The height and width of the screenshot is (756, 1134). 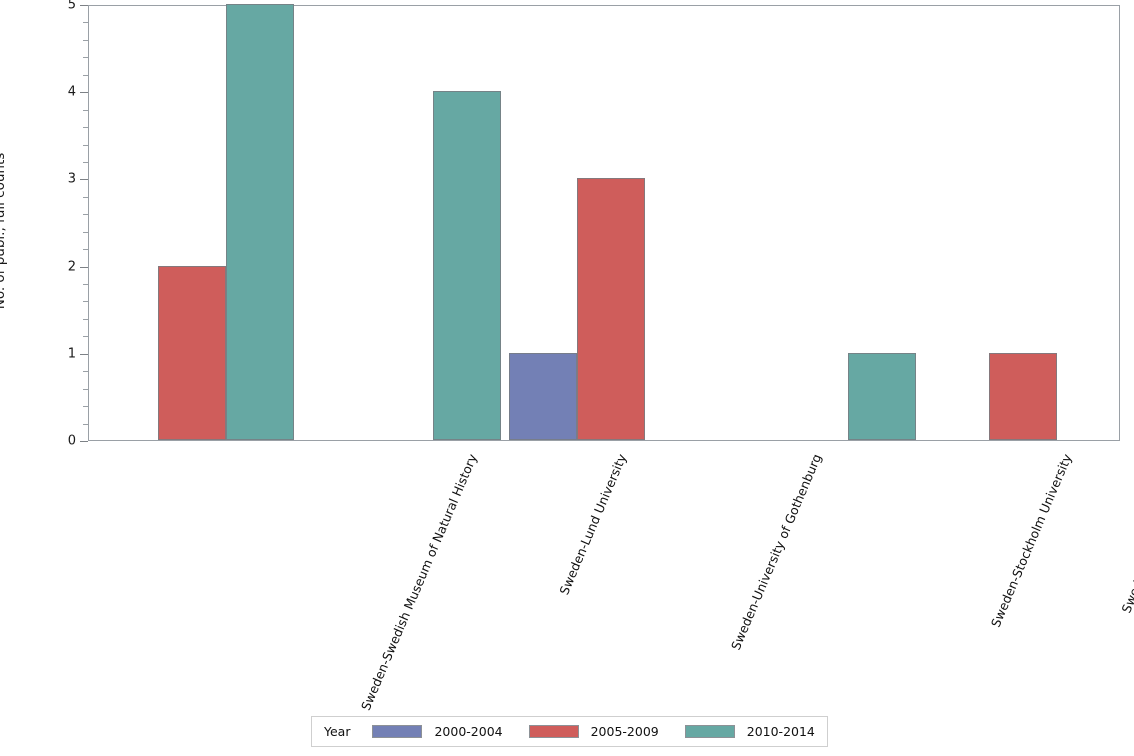 What do you see at coordinates (337, 731) in the screenshot?
I see `legend-title: Year` at bounding box center [337, 731].